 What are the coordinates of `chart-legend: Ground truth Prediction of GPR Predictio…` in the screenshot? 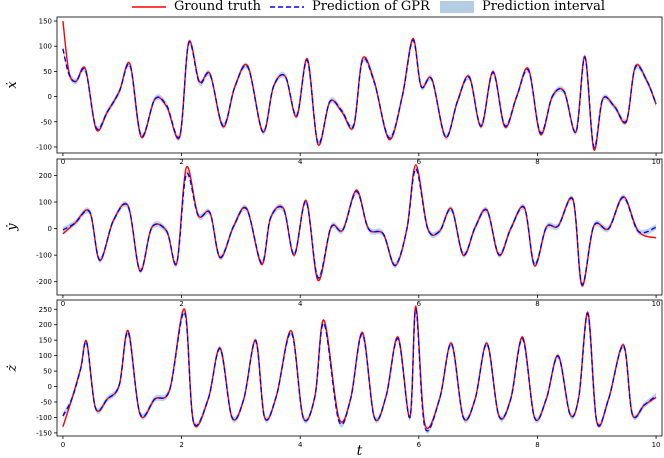 It's located at (332, 8).